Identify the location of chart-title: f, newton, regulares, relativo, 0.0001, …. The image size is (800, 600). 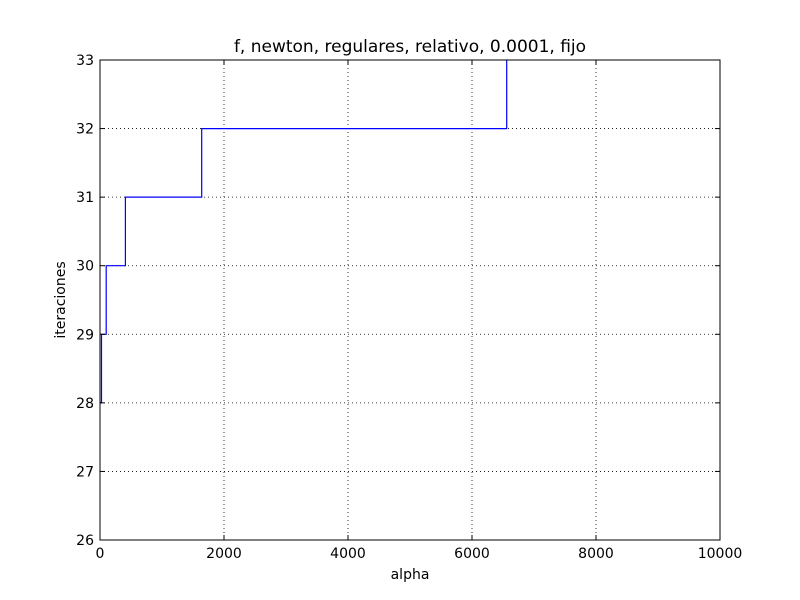
(410, 47).